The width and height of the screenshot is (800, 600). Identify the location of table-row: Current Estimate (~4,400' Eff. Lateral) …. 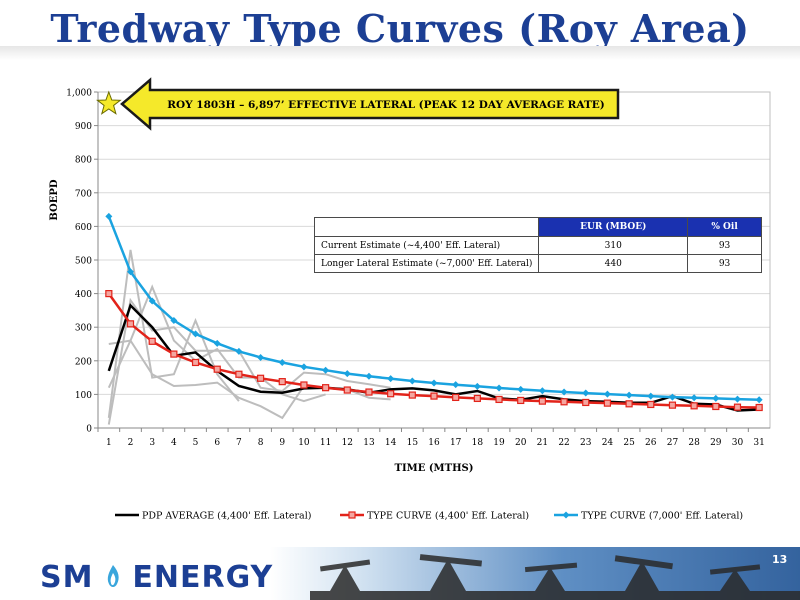
(537, 245).